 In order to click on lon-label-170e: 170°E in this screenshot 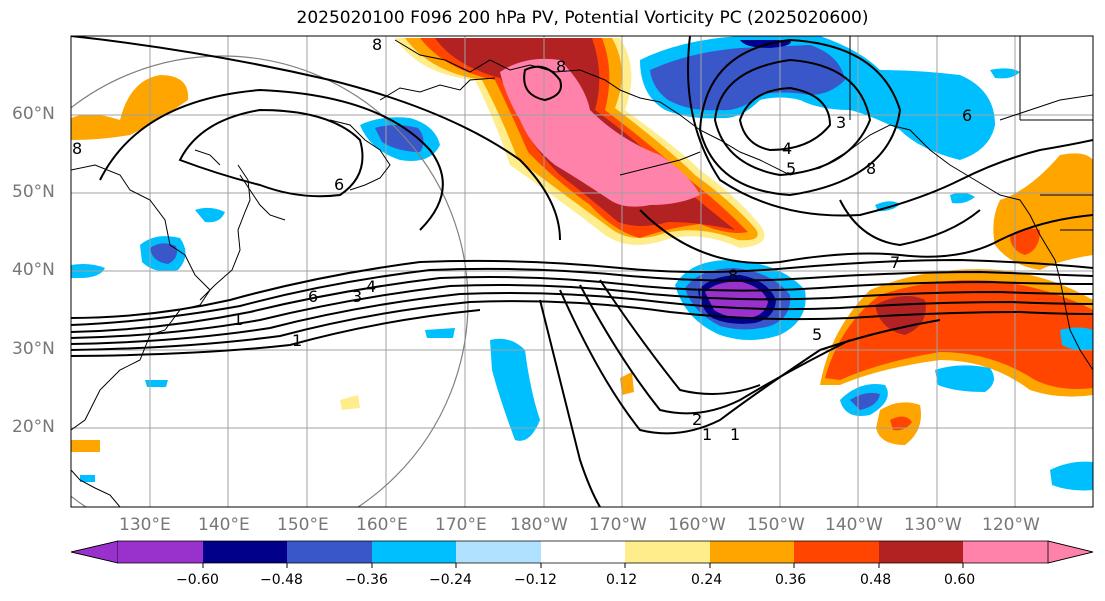, I will do `click(461, 525)`.